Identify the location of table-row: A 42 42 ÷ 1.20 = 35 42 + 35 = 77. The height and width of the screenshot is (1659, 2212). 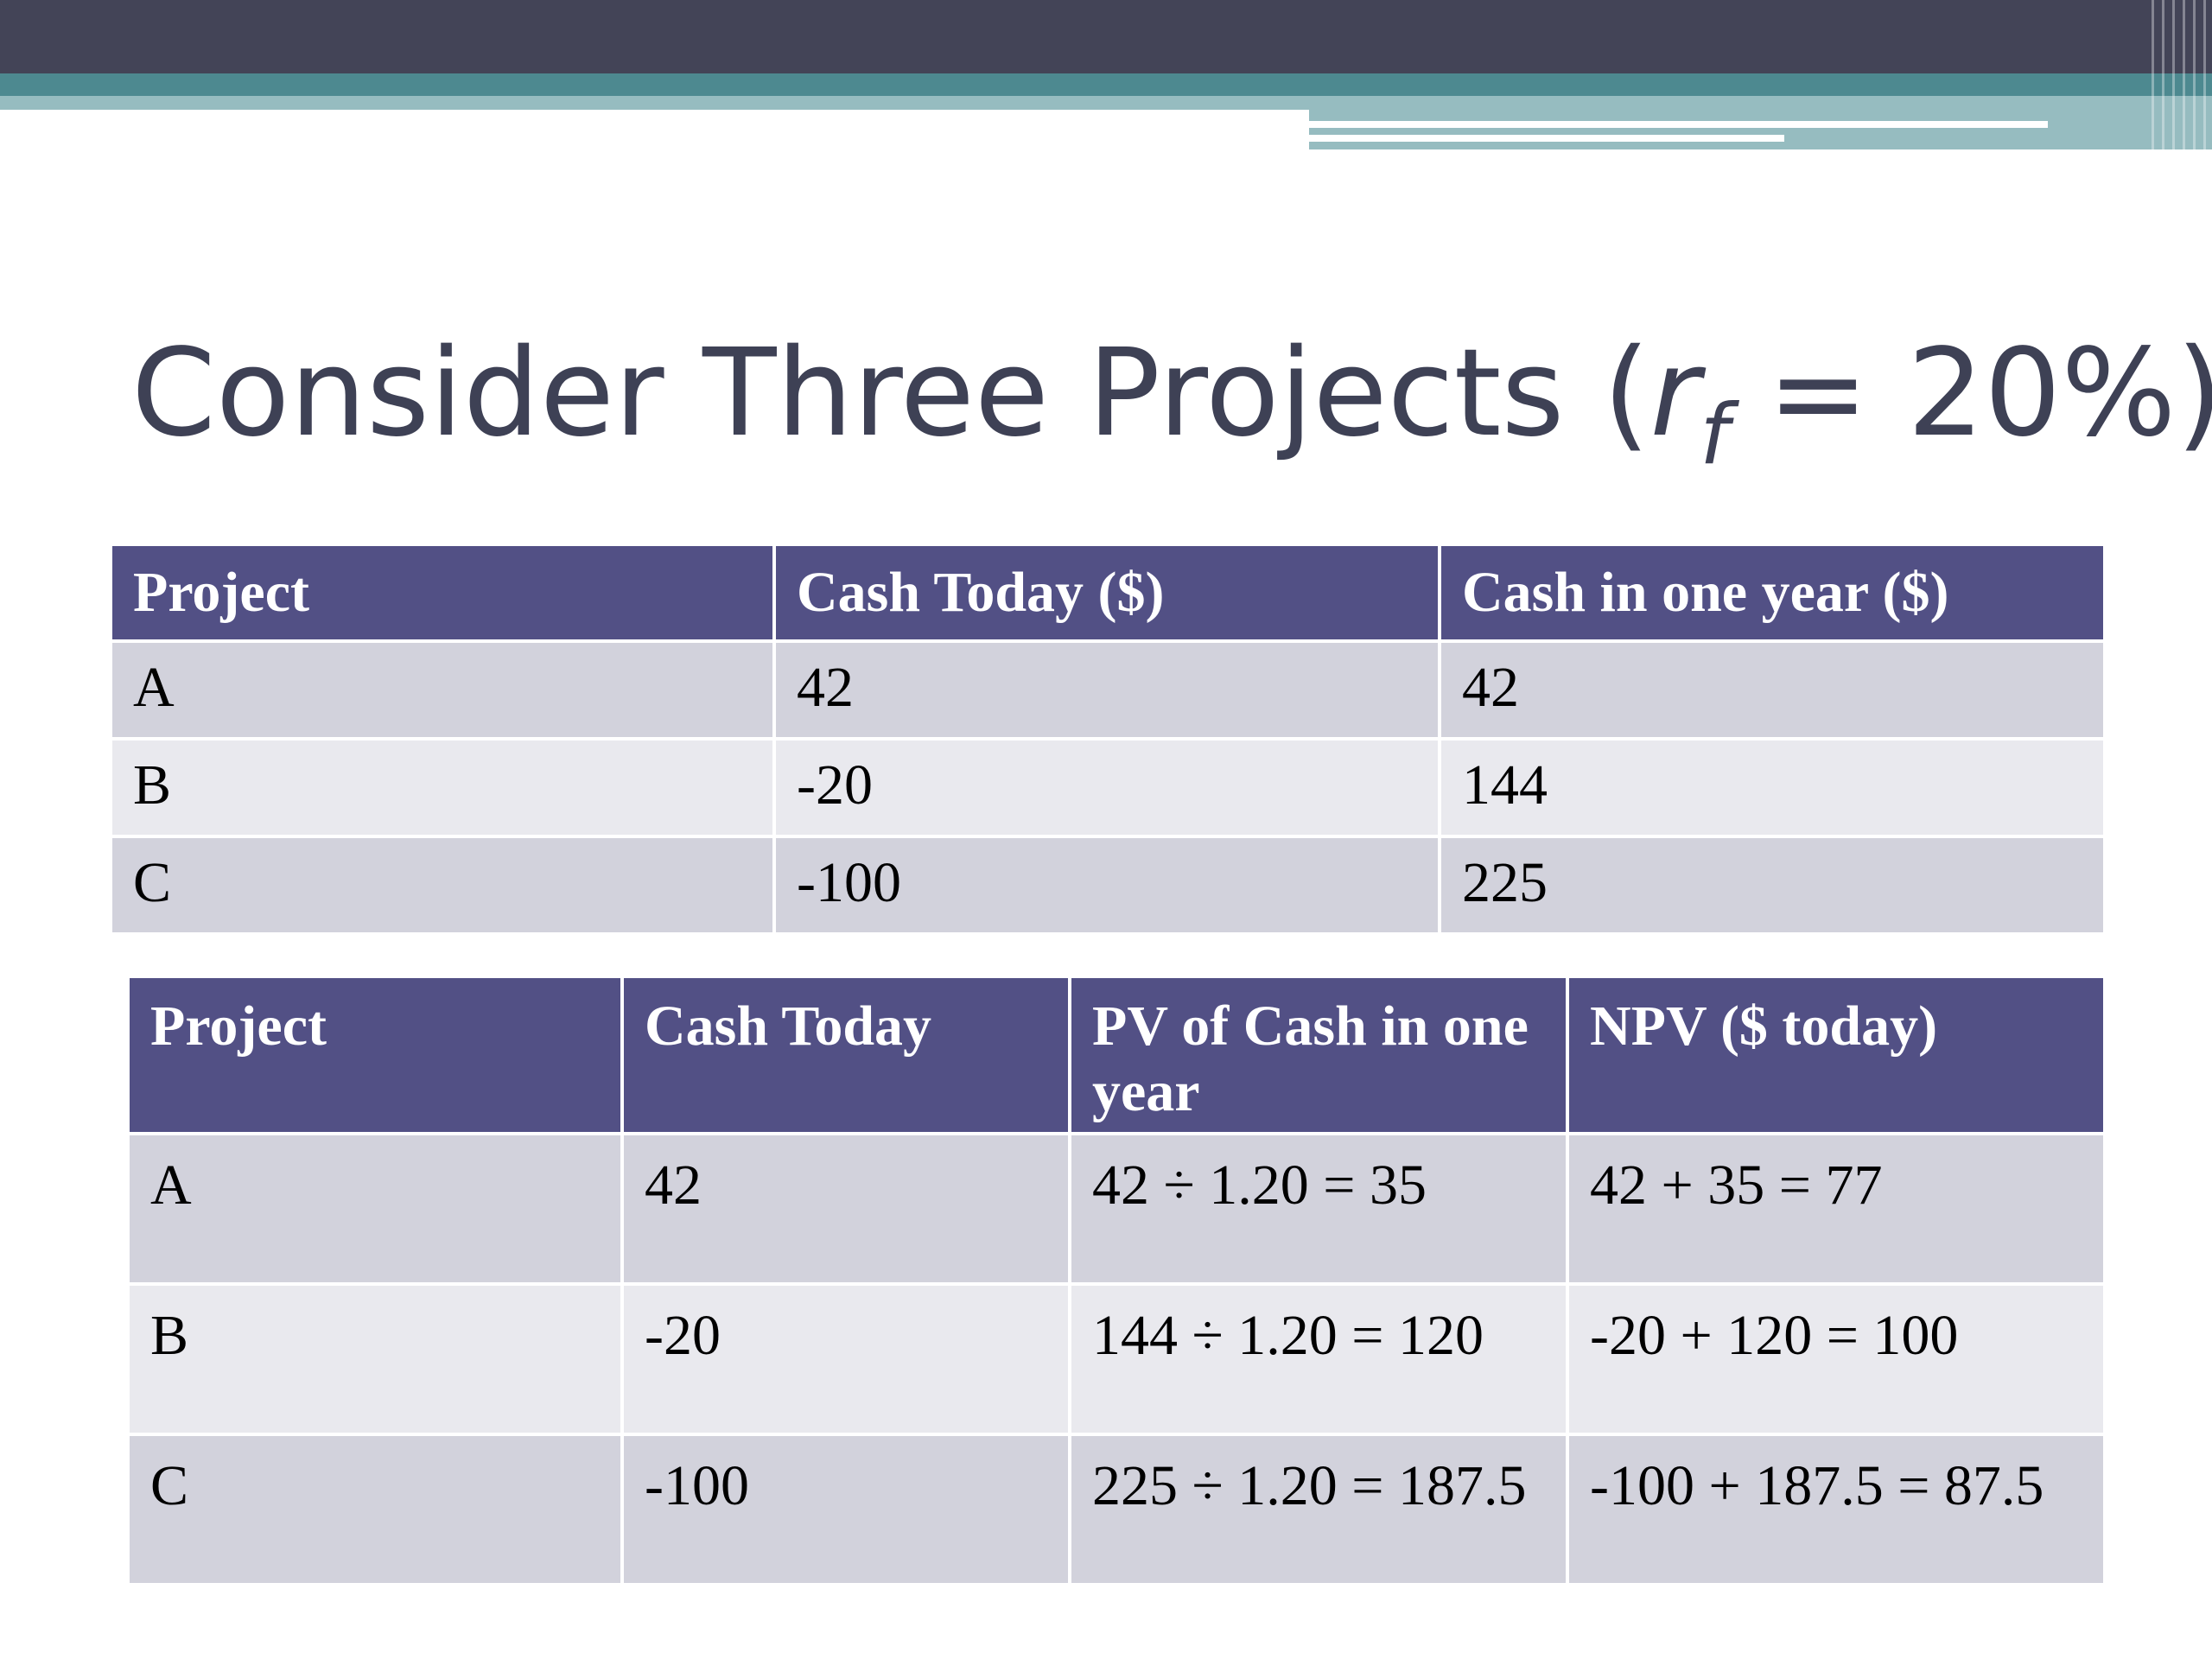
(1116, 1209).